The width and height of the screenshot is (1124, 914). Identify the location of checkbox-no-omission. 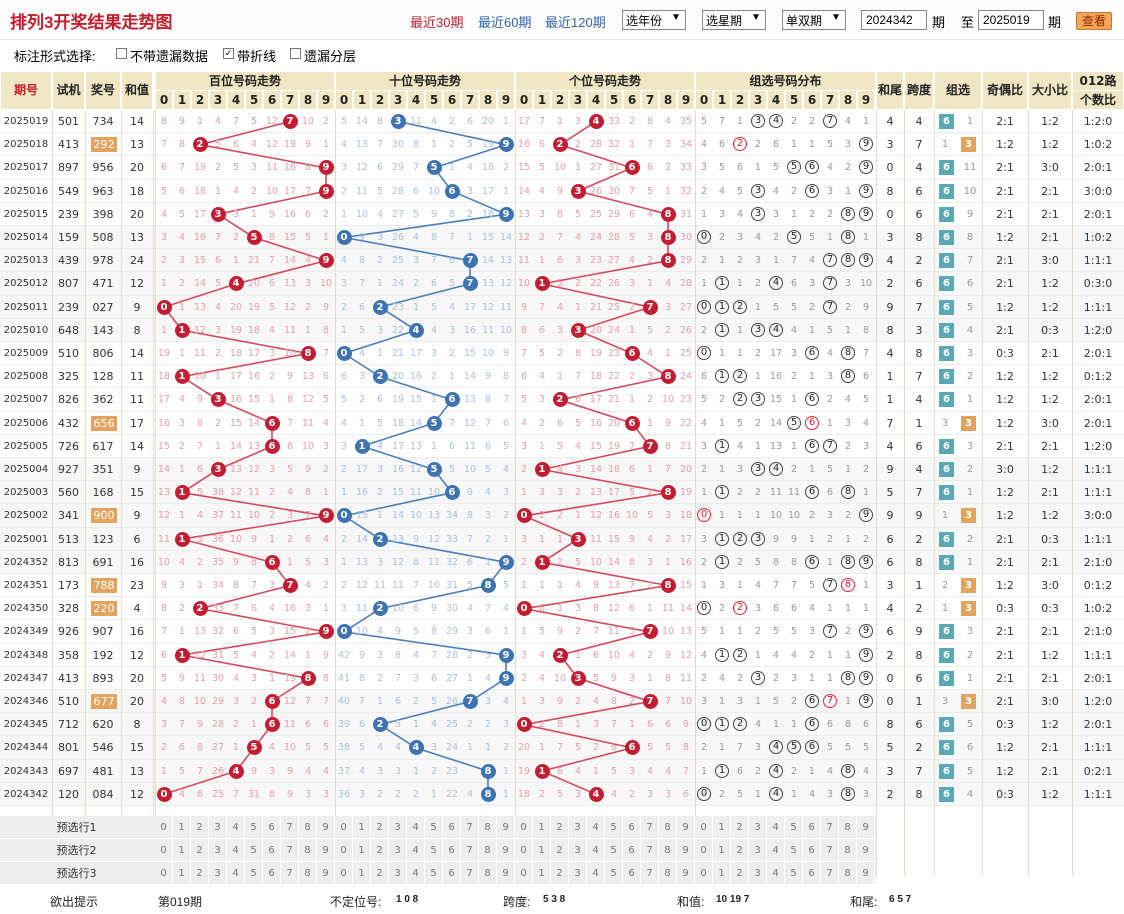
(121, 53).